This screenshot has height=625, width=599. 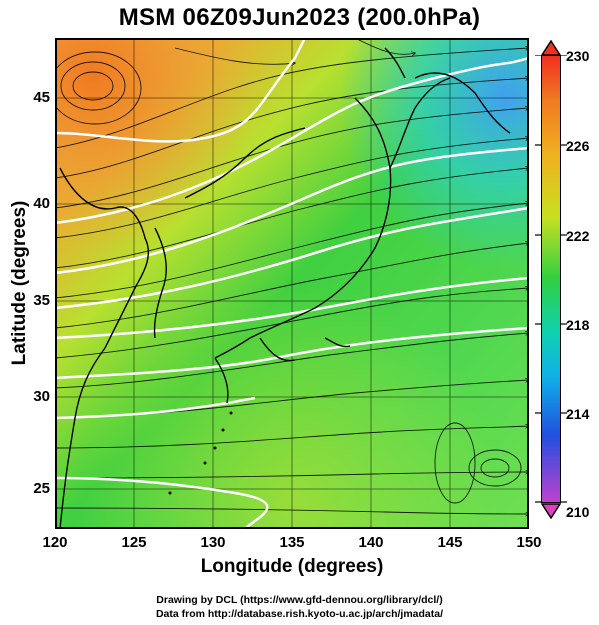 I want to click on colorbar-ticks, so click(x=551, y=279).